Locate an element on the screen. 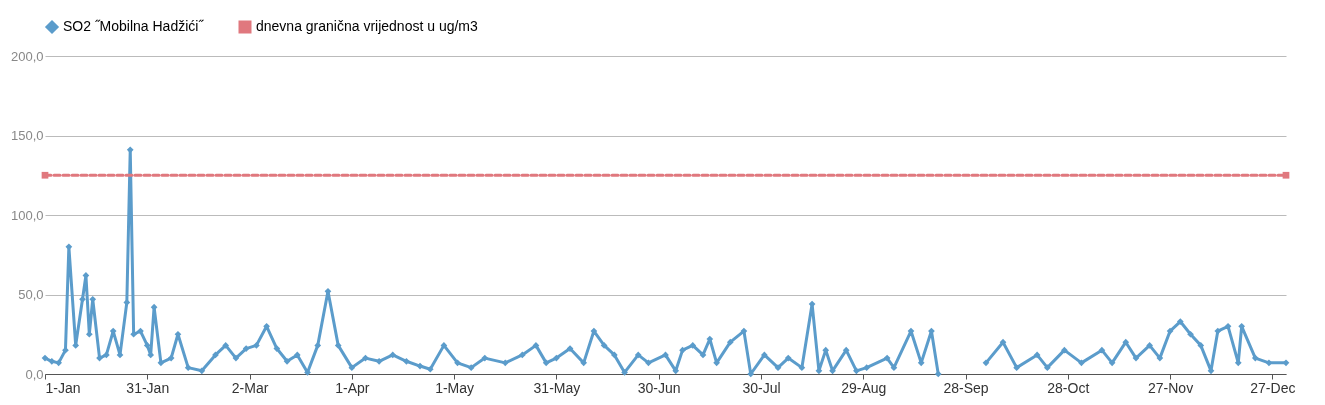  y-tick-label: 150,0 is located at coordinates (27, 135).